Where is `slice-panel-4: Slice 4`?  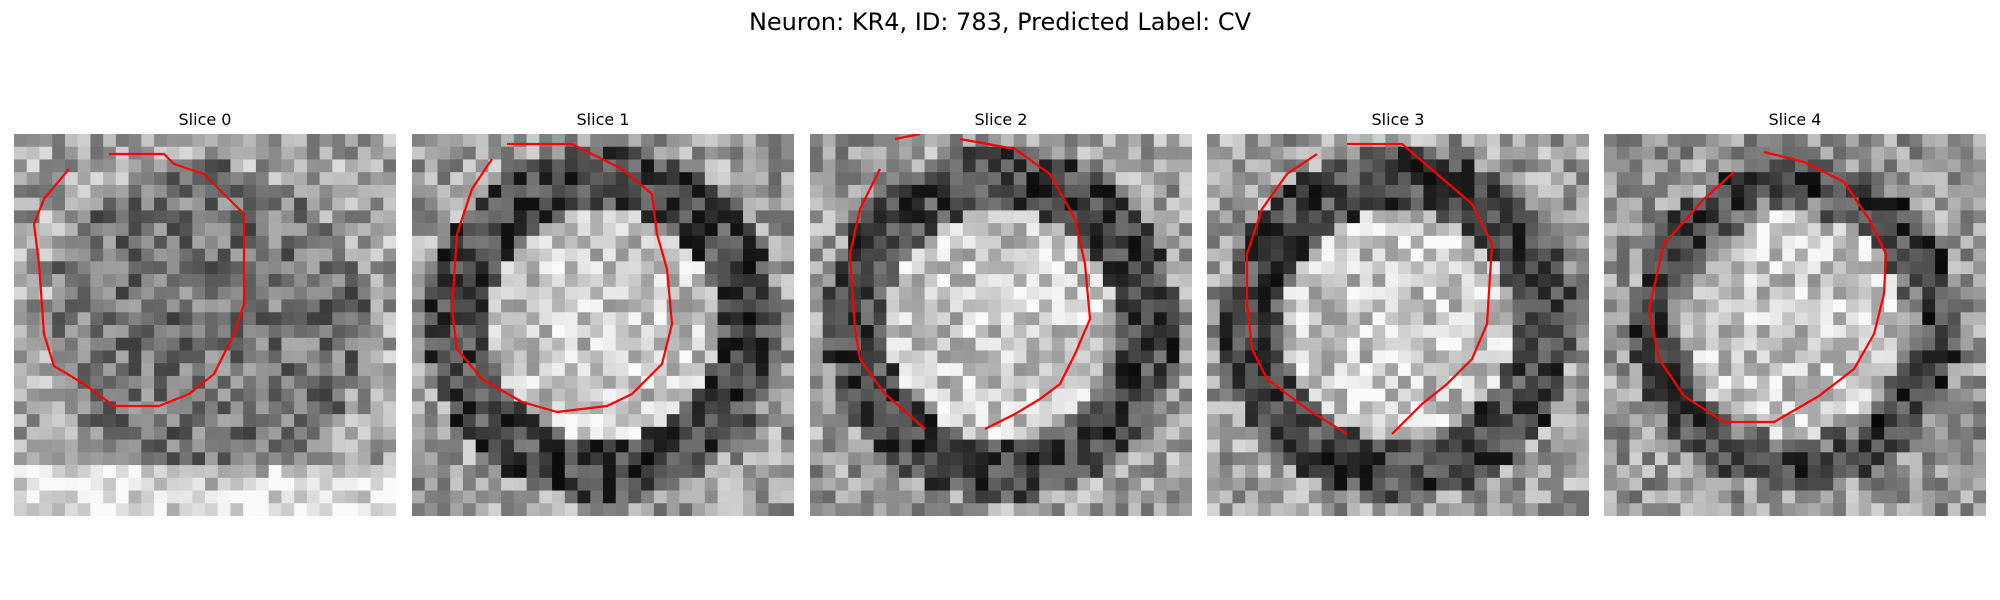
slice-panel-4: Slice 4 is located at coordinates (1795, 312).